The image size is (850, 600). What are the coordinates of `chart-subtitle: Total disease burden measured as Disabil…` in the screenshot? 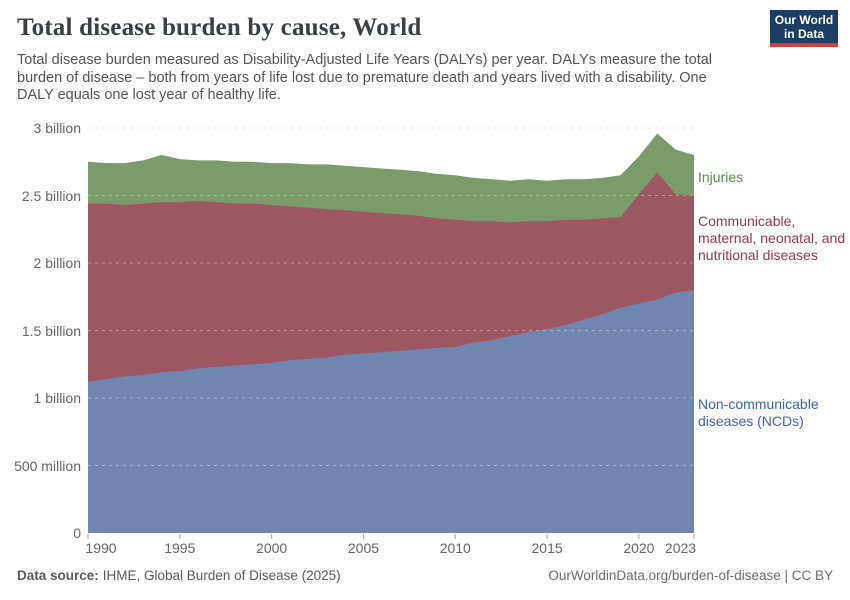 It's located at (365, 78).